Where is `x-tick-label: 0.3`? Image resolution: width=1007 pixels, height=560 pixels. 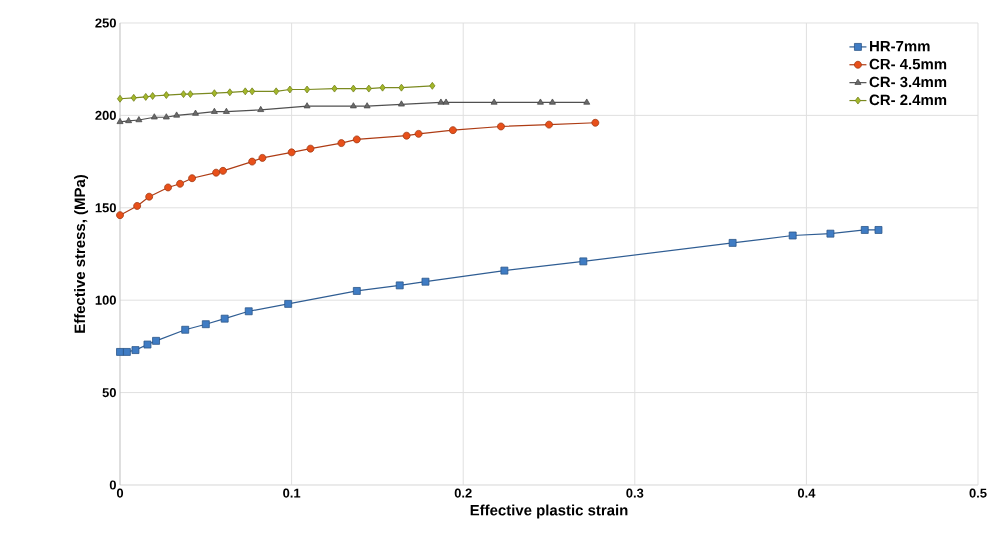
x-tick-label: 0.3 is located at coordinates (635, 493).